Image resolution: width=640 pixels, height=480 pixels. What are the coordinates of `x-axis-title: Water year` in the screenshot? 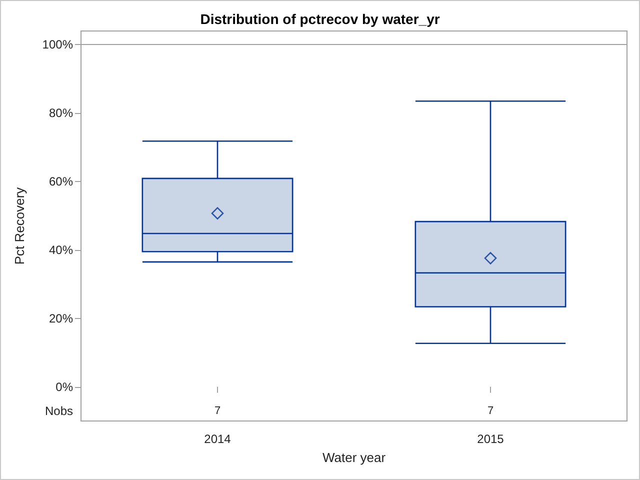 It's located at (354, 457).